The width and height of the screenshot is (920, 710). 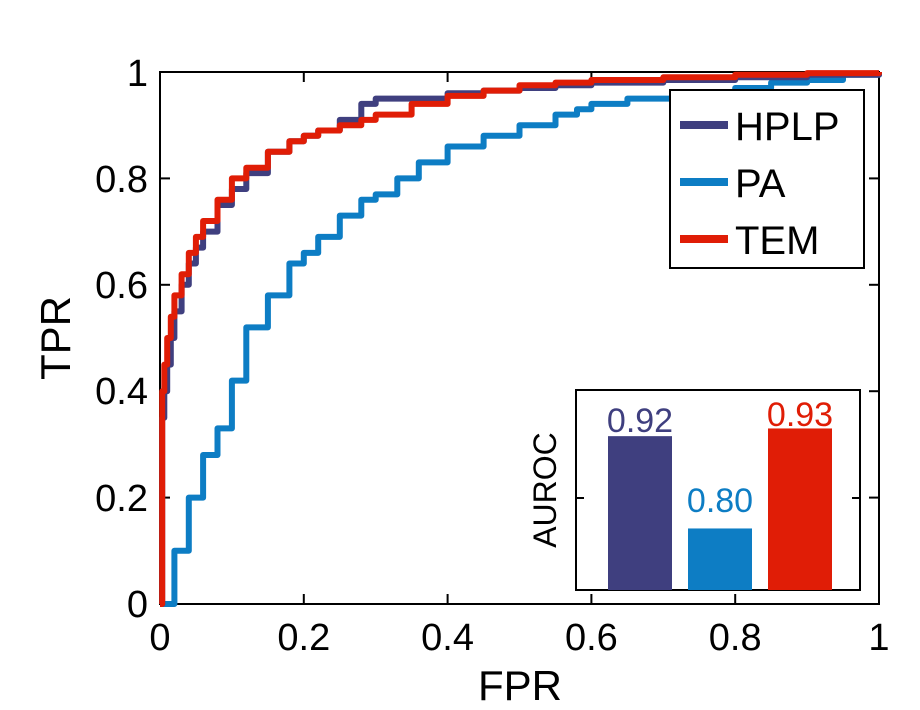 I want to click on y-tick-label: 0.4, so click(x=121, y=392).